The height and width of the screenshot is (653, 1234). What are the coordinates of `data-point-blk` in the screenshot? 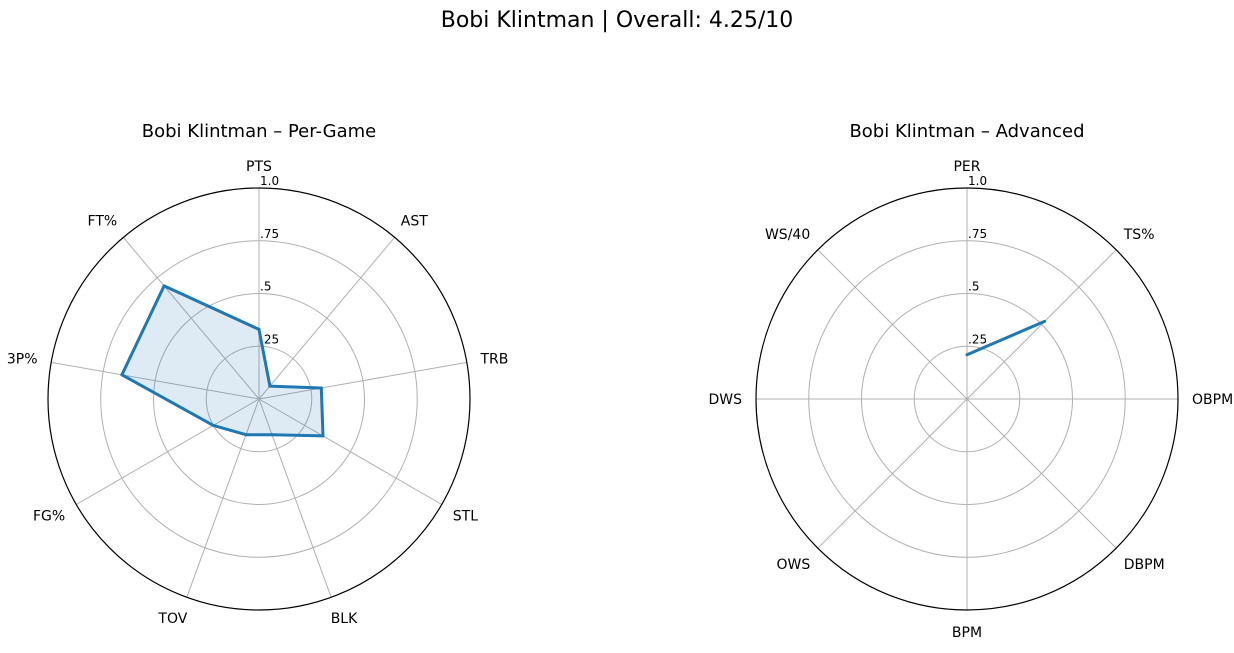 It's located at (272, 435).